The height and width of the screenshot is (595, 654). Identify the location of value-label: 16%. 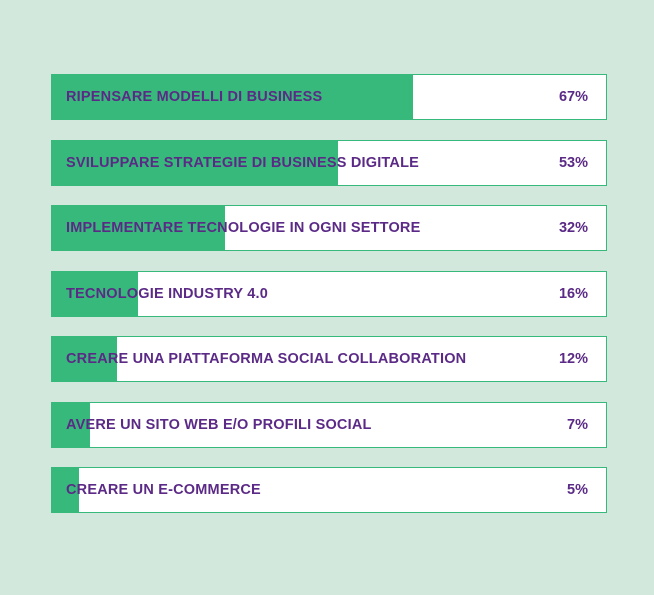
(573, 293).